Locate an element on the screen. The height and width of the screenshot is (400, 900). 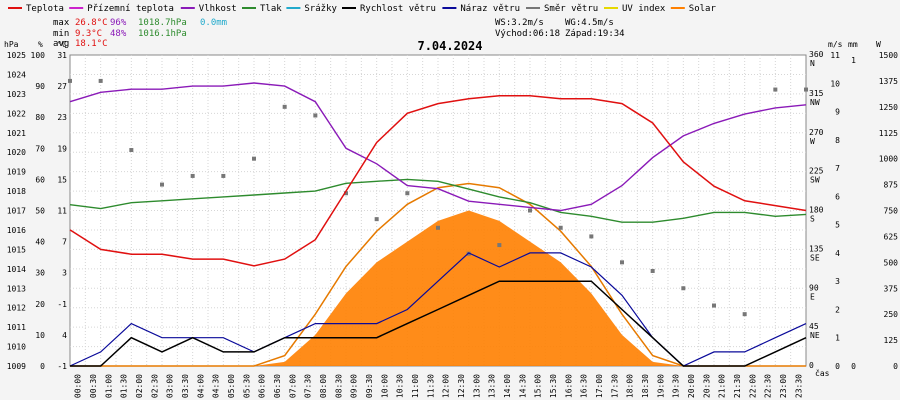
axis-ms-tick: 0 is located at coordinates (837, 366).